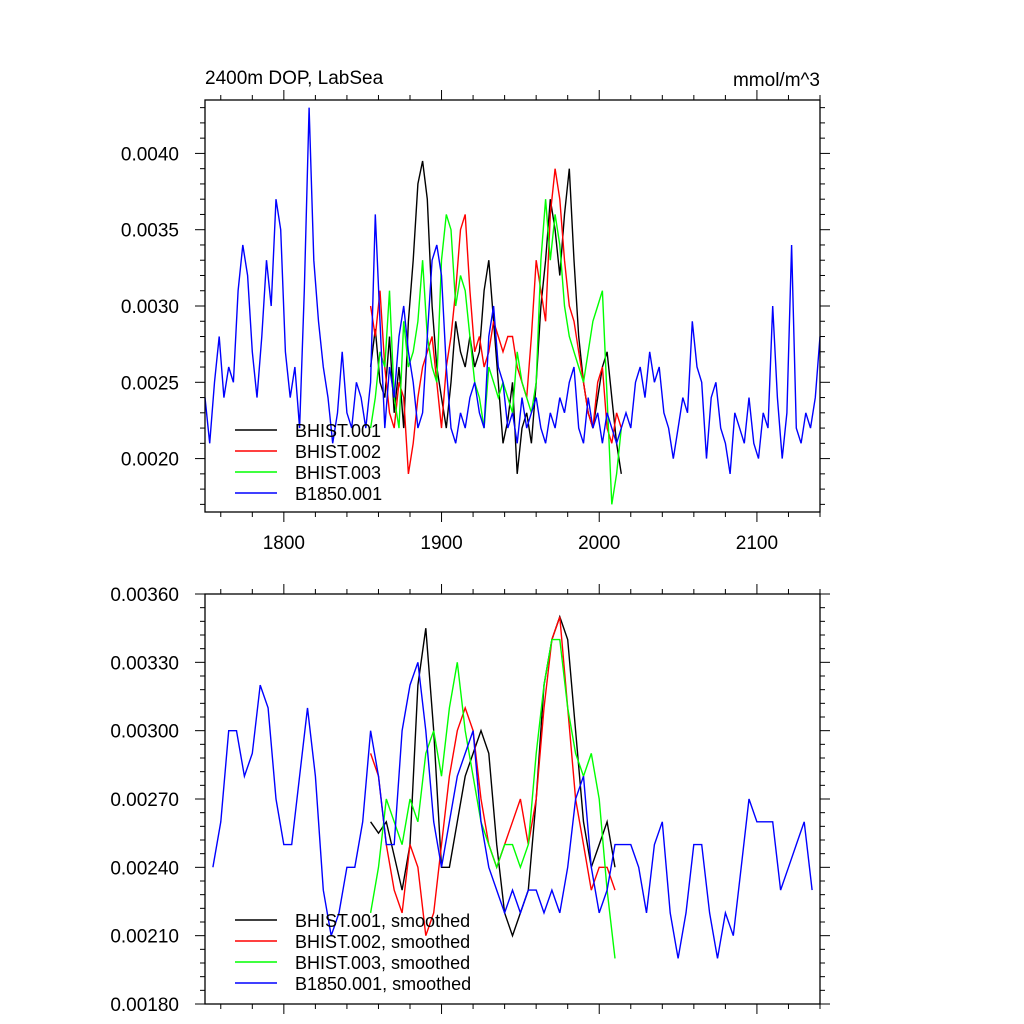 The height and width of the screenshot is (1024, 1024). Describe the element at coordinates (338, 452) in the screenshot. I see `legend-label: BHIST.002` at that location.